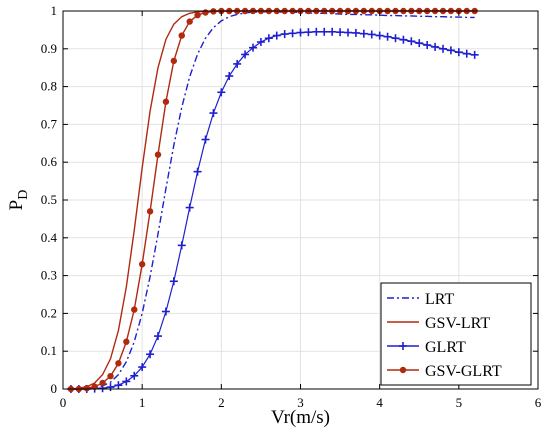 The image size is (550, 444). What do you see at coordinates (54, 10) in the screenshot?
I see `y-tick-label: 1` at bounding box center [54, 10].